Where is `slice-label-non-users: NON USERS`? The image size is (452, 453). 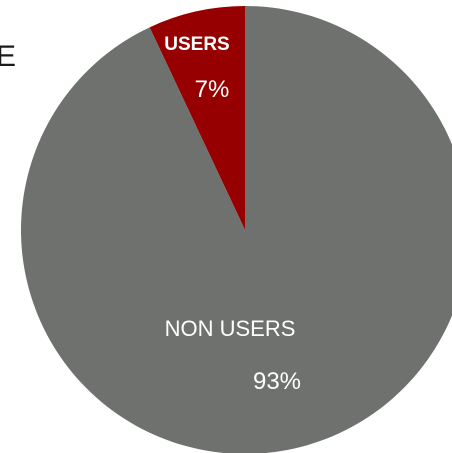 slice-label-non-users: NON USERS is located at coordinates (230, 328).